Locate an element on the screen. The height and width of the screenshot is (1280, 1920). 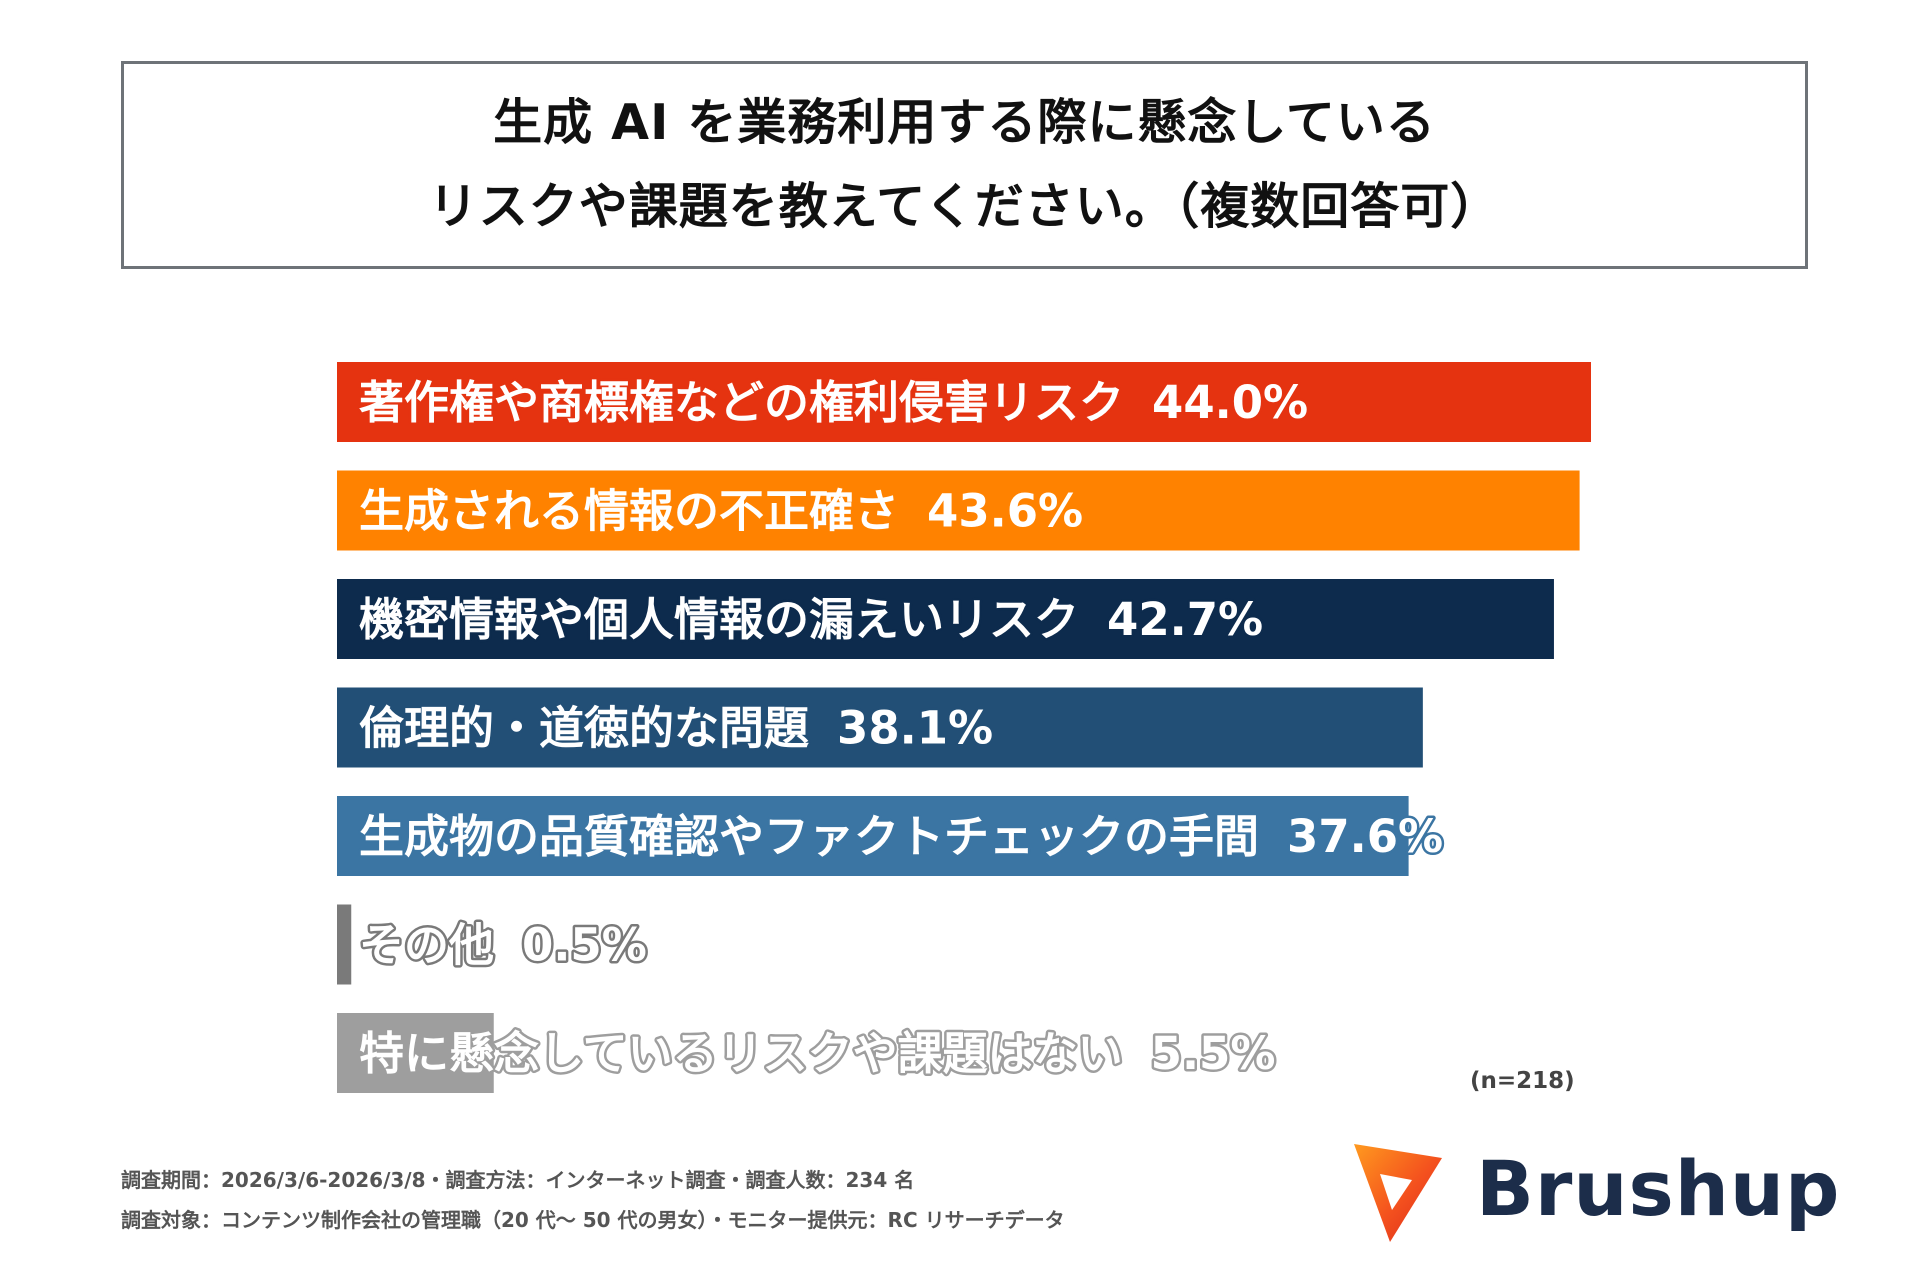
bar-value-label-1: 43.6% is located at coordinates (1005, 511).